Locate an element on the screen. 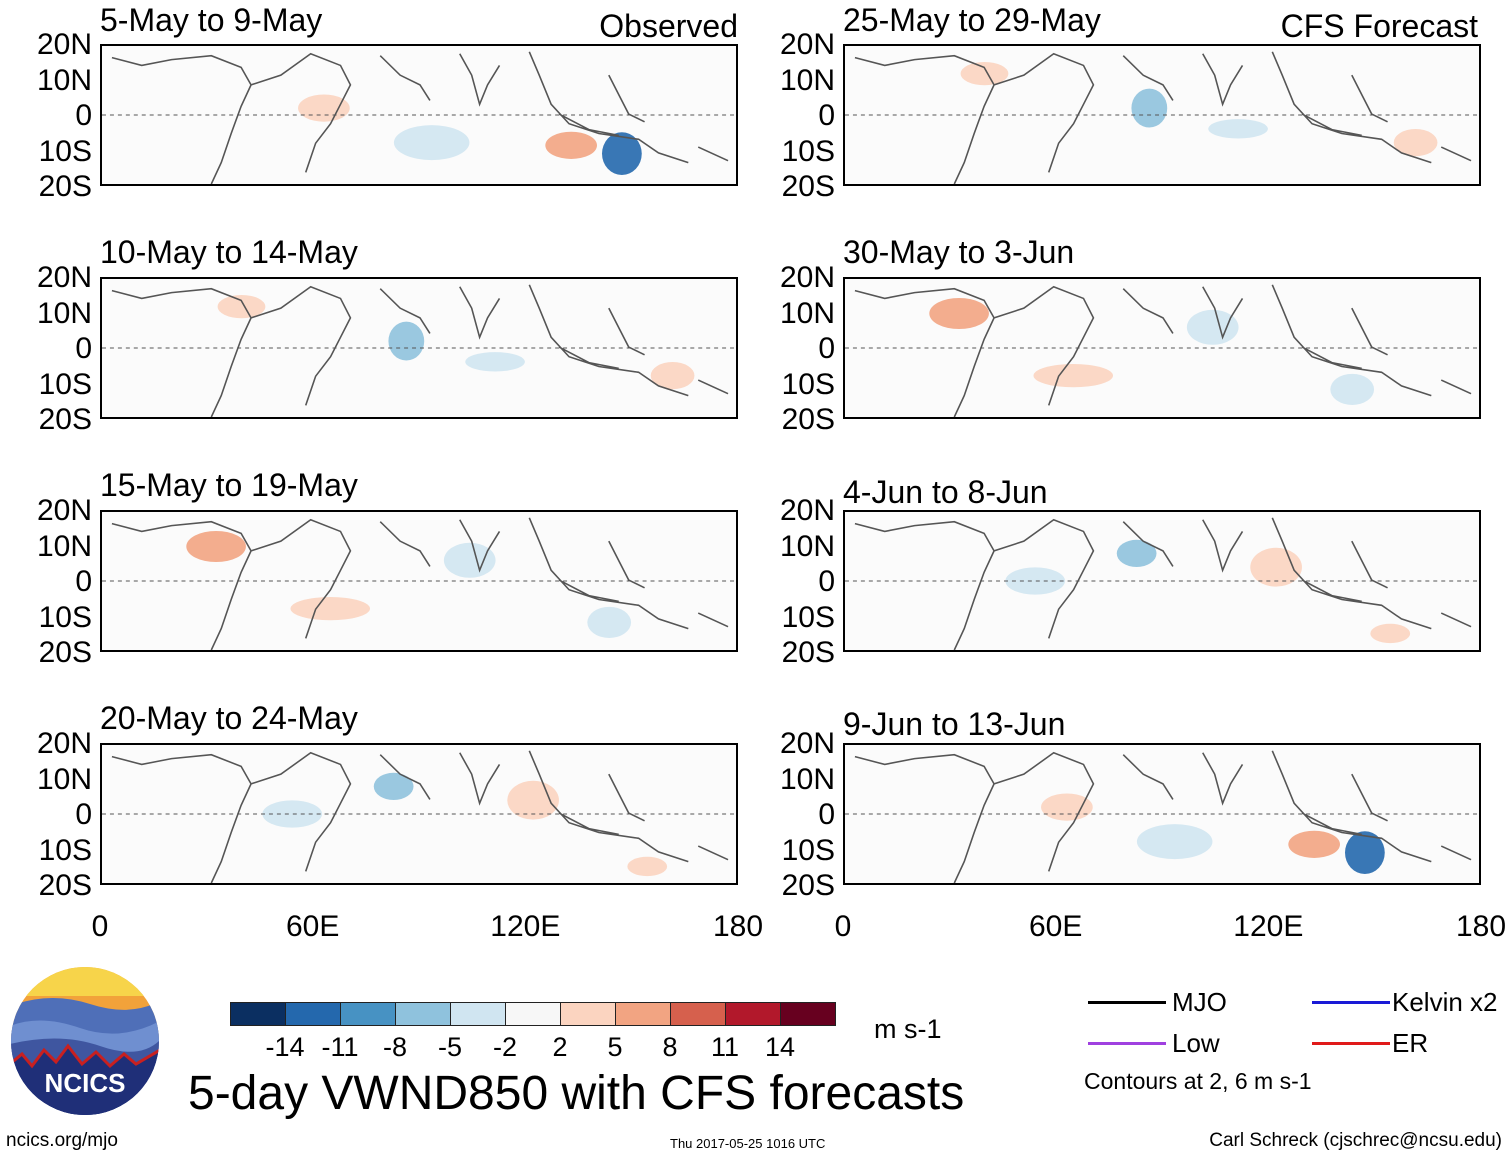 The width and height of the screenshot is (1510, 1158). footer-timestamp: Thu 2017-05-25 1016 UTC is located at coordinates (748, 1143).